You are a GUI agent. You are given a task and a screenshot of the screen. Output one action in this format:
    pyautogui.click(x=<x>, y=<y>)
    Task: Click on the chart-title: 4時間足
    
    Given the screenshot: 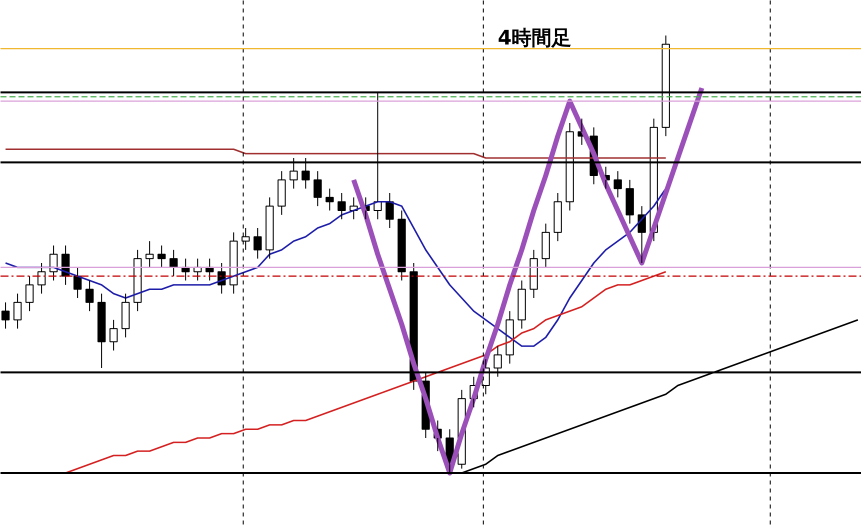 What is the action you would take?
    pyautogui.click(x=535, y=38)
    